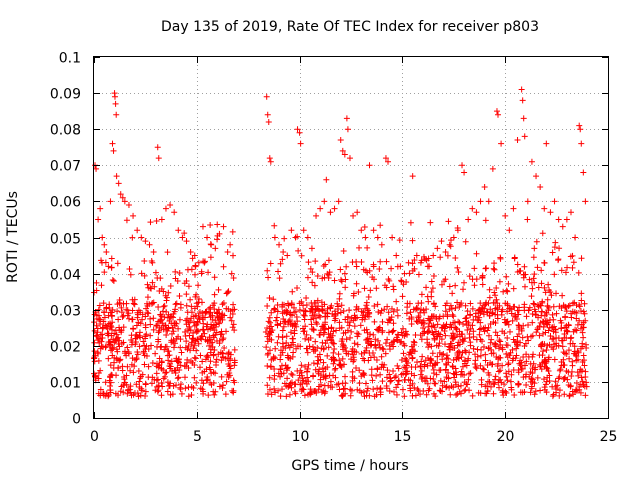 This screenshot has height=480, width=640. What do you see at coordinates (301, 437) in the screenshot?
I see `x-tick-label: 10` at bounding box center [301, 437].